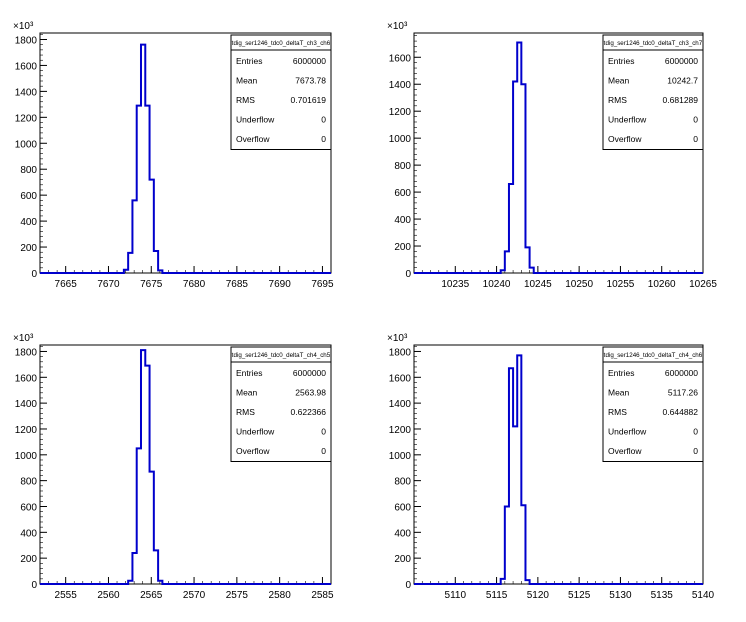 This screenshot has height=622, width=746. Describe the element at coordinates (653, 355) in the screenshot. I see `stats-title: tdig_ser1246_tdc0_deltaT_ch4_ch6` at that location.